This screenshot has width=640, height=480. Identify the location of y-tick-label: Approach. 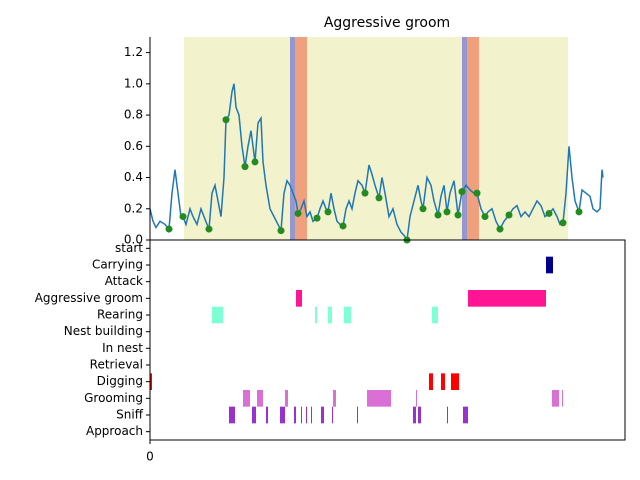
(114, 431).